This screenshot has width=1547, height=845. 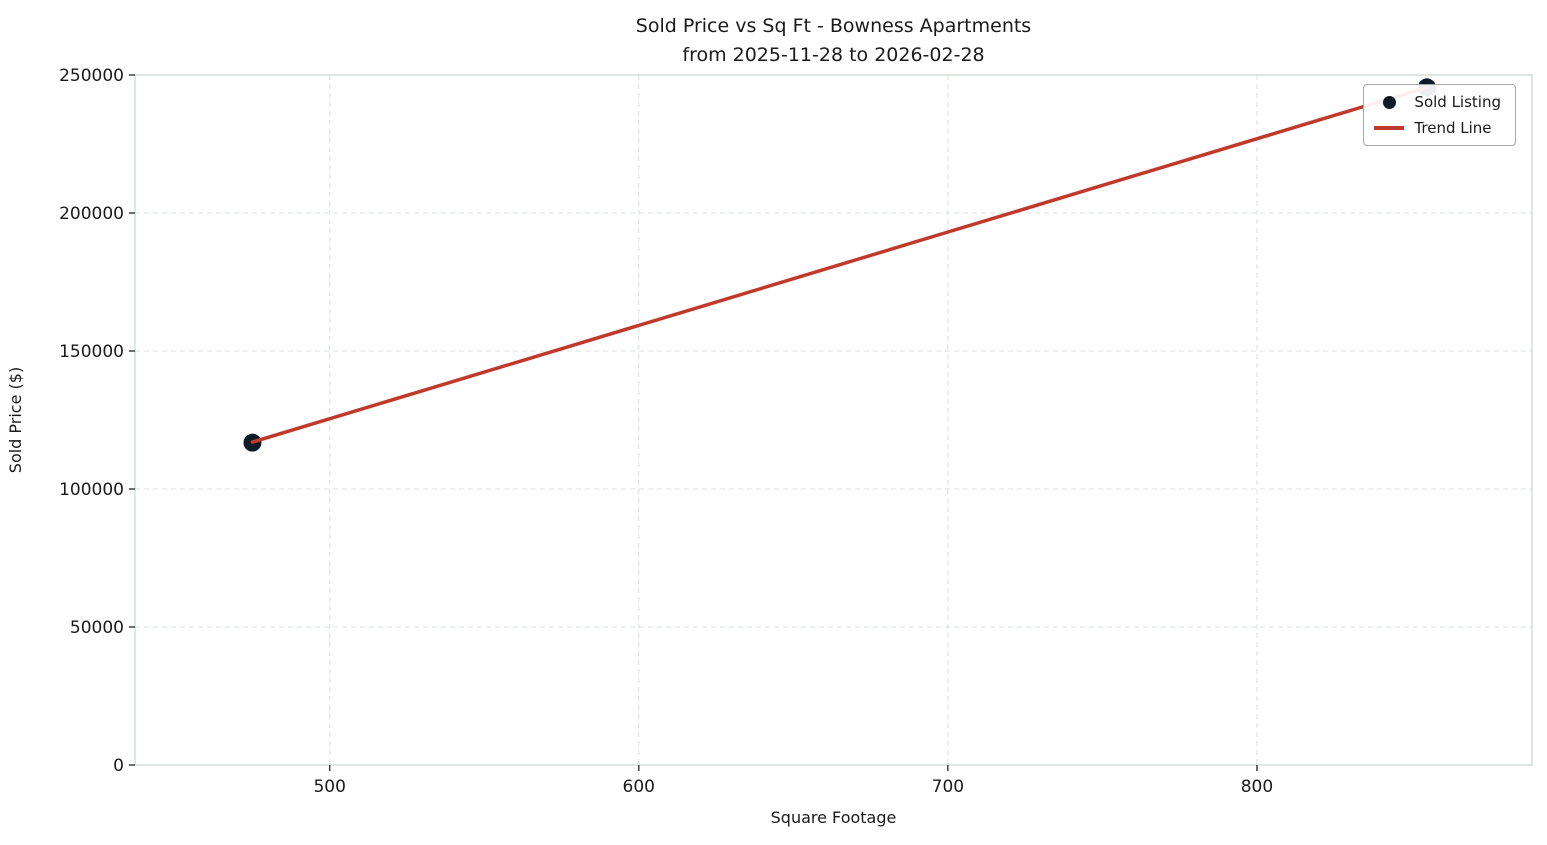 What do you see at coordinates (1453, 128) in the screenshot?
I see `legend-label-trend-line: Trend Line` at bounding box center [1453, 128].